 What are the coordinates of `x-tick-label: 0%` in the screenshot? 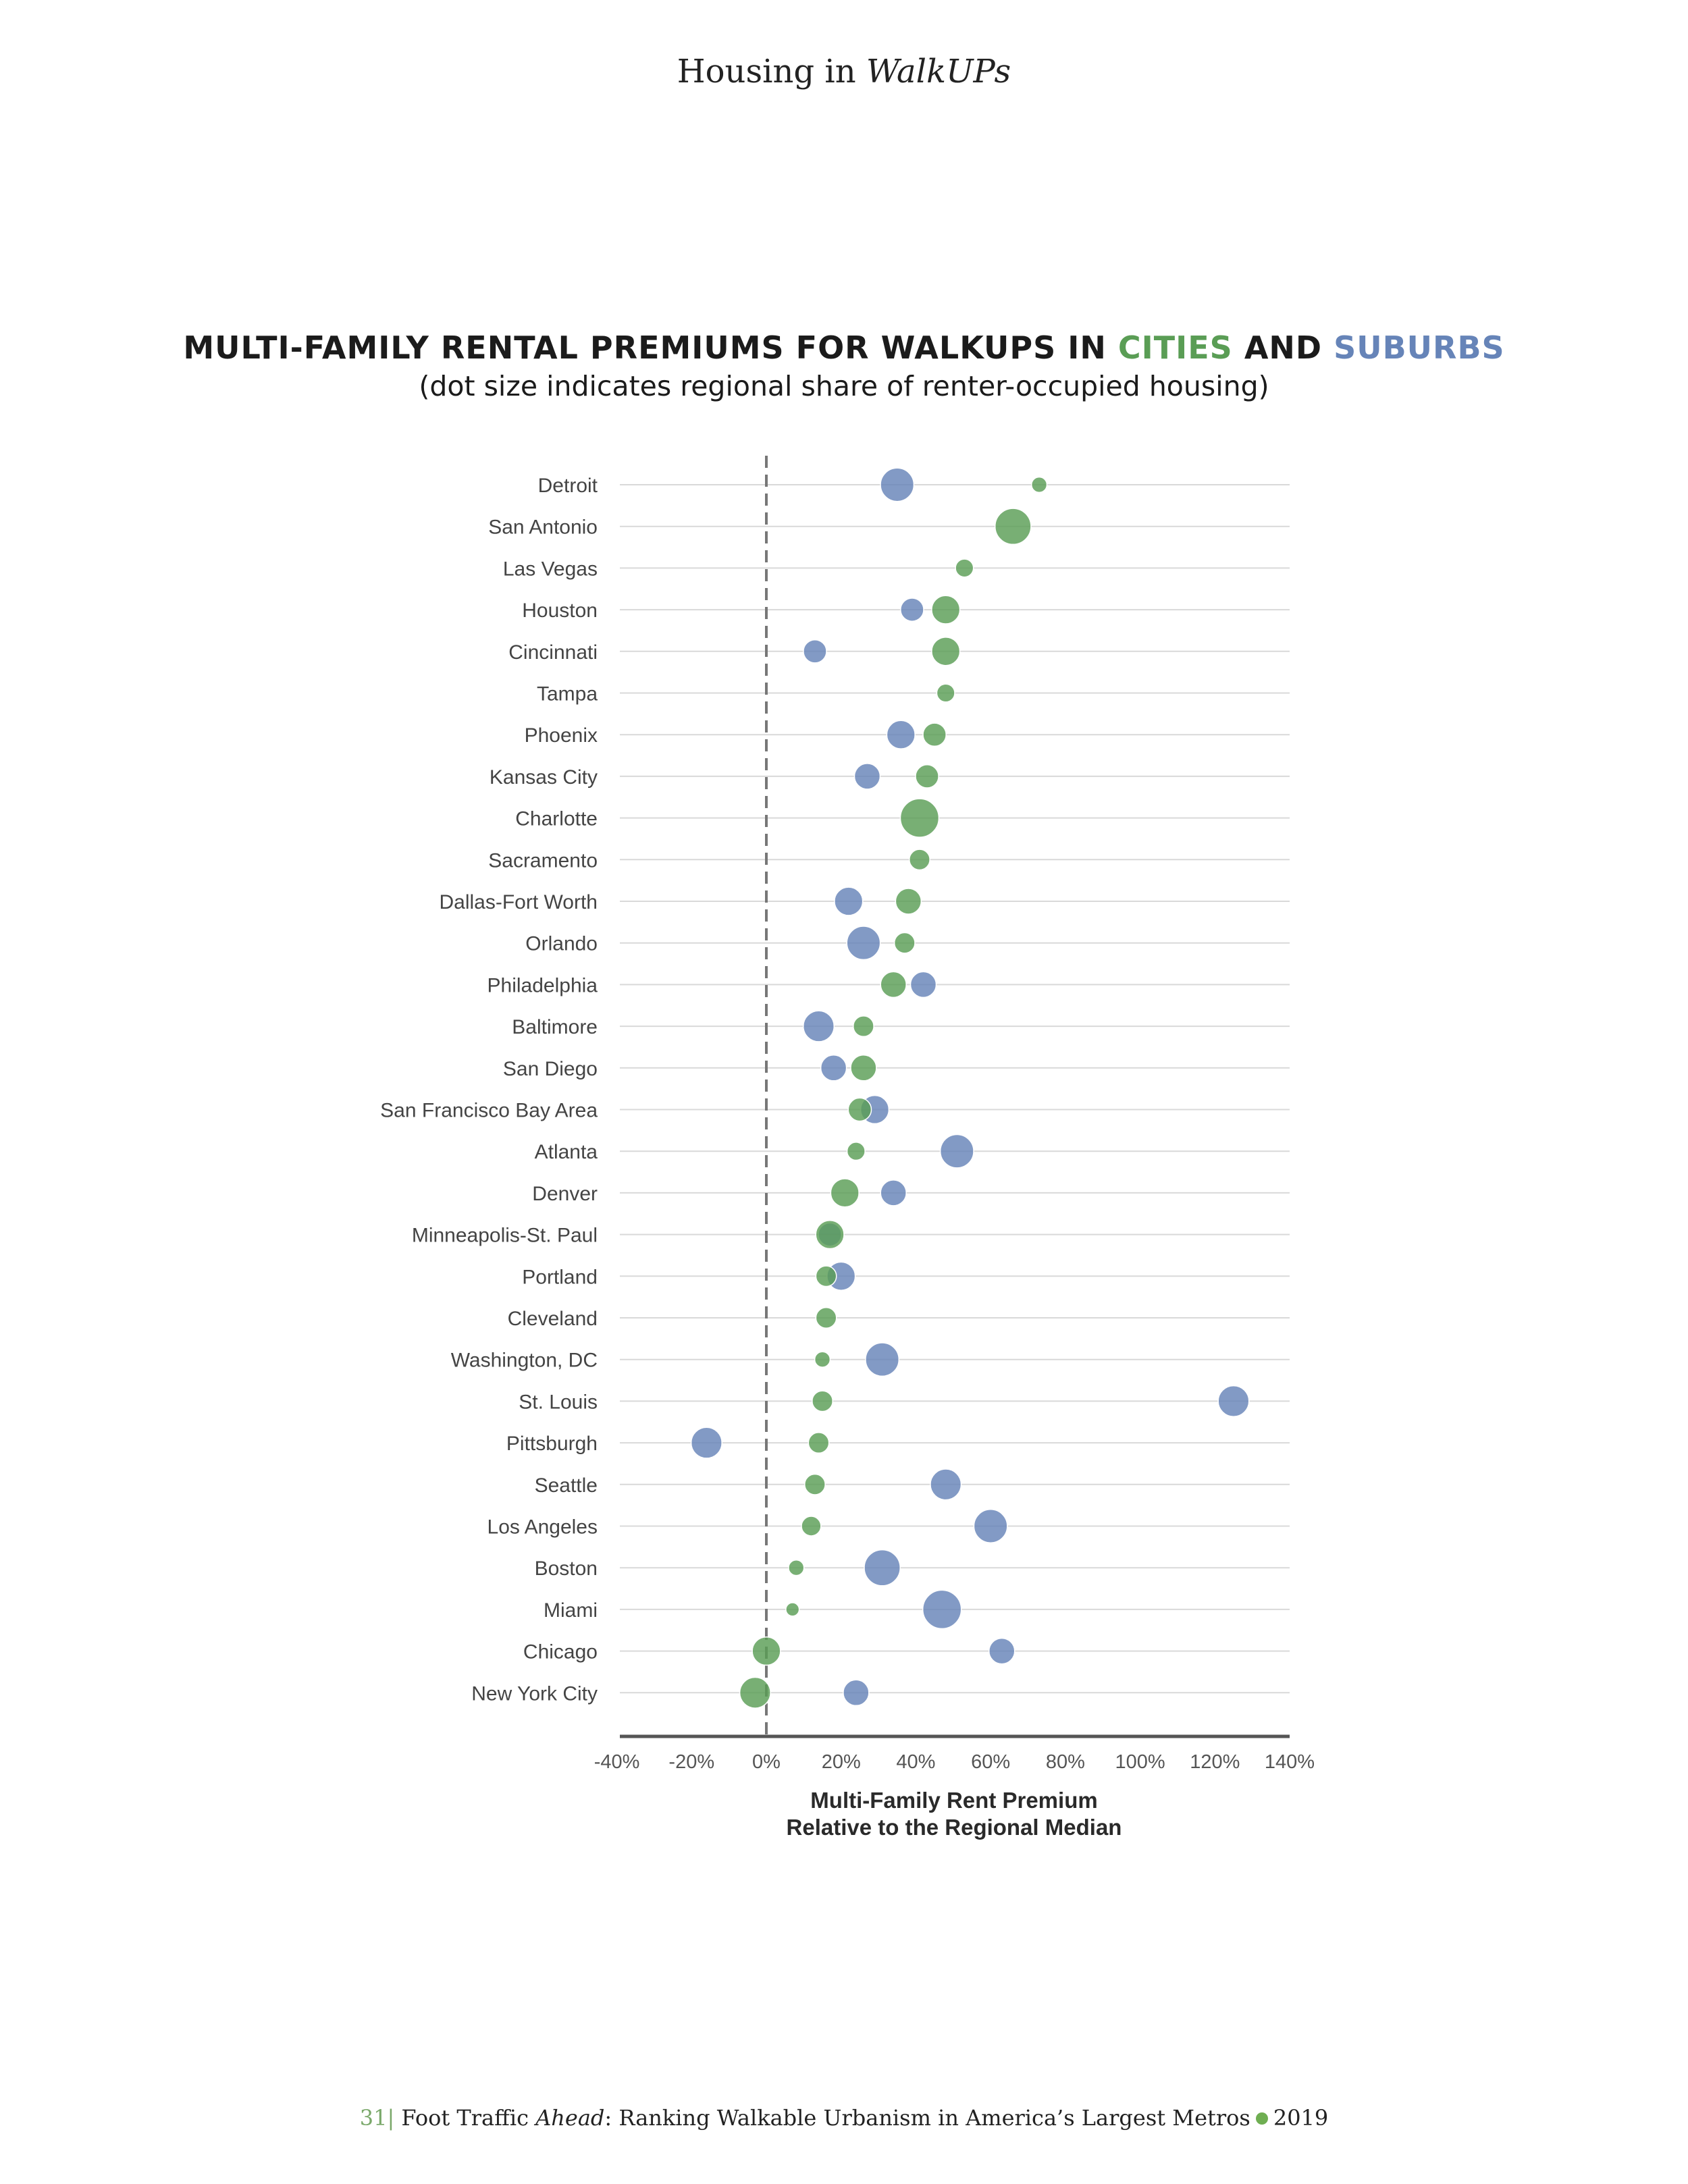 It's located at (766, 1762).